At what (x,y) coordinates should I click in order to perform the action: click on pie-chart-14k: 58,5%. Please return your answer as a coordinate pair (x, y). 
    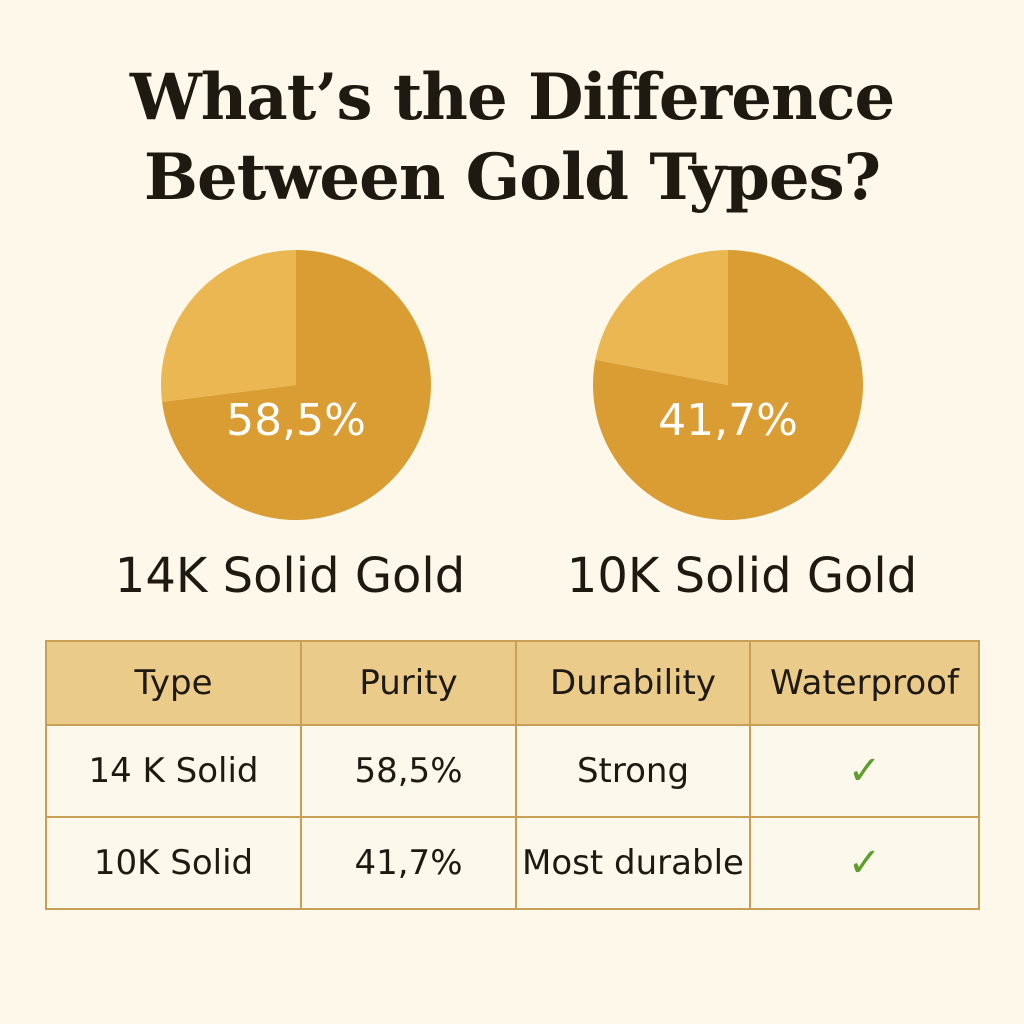
    Looking at the image, I should click on (296, 385).